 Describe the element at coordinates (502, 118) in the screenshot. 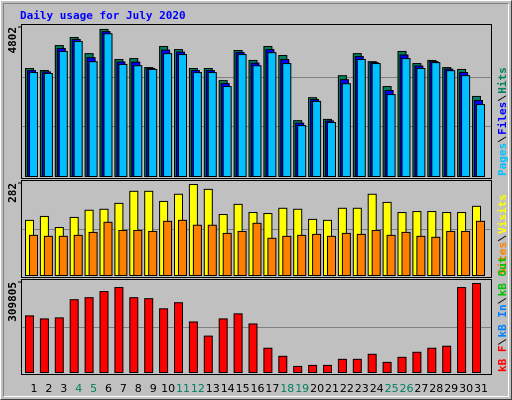

I see `legend-entry: Files` at that location.